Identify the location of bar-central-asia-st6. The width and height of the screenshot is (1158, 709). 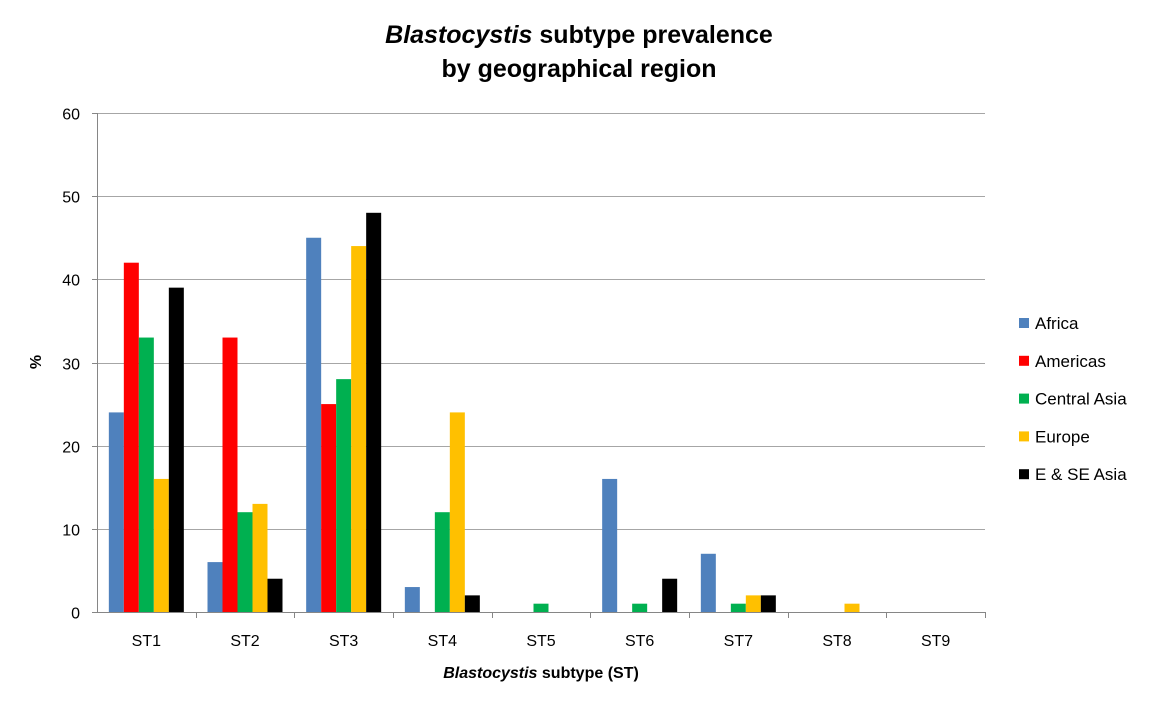
(640, 607).